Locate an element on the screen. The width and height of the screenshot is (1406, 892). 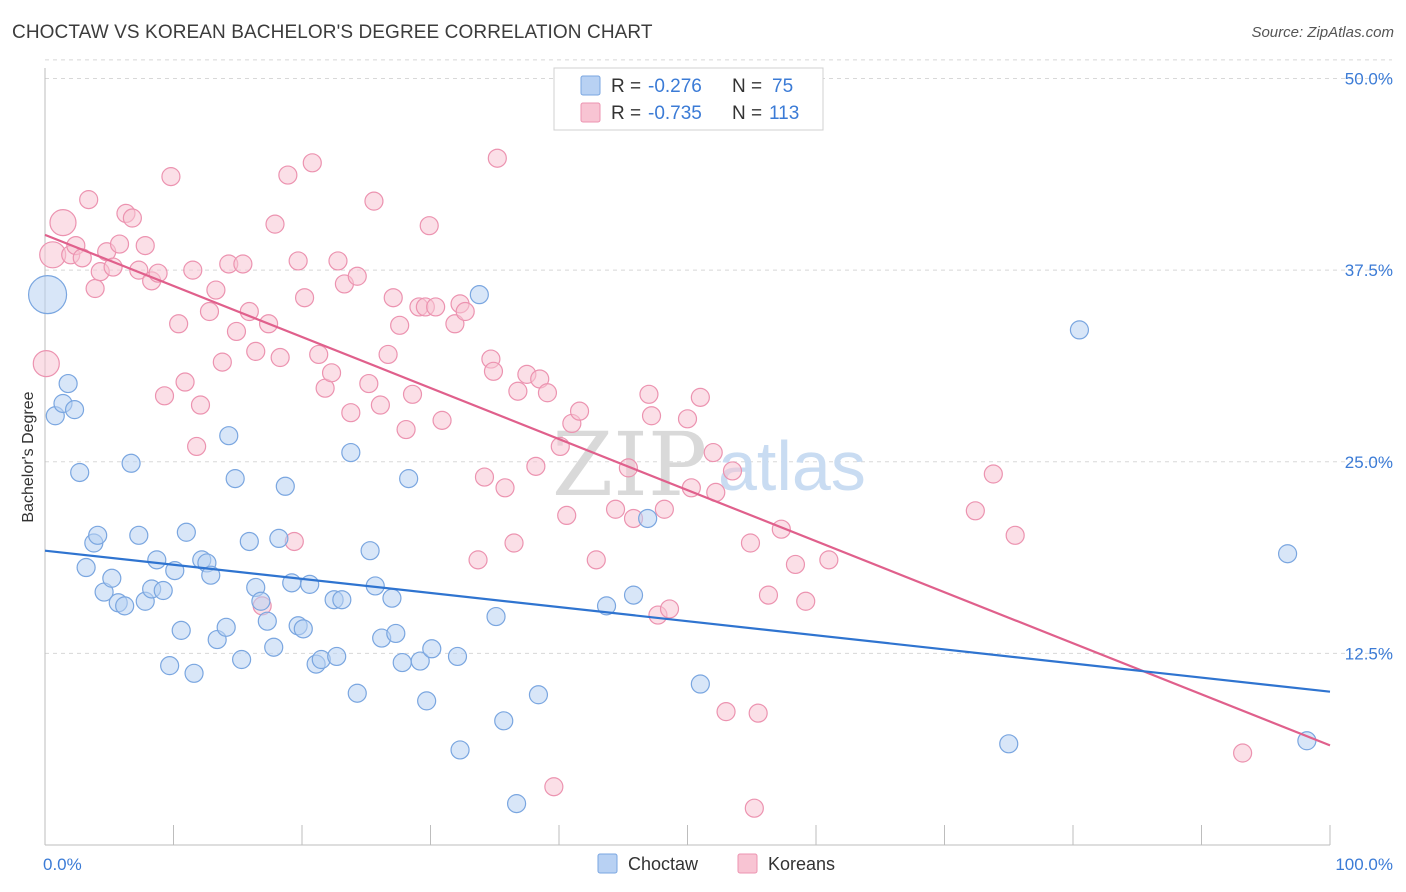
bottom-legend-swatch-choctaw is located at coordinates (607, 863).